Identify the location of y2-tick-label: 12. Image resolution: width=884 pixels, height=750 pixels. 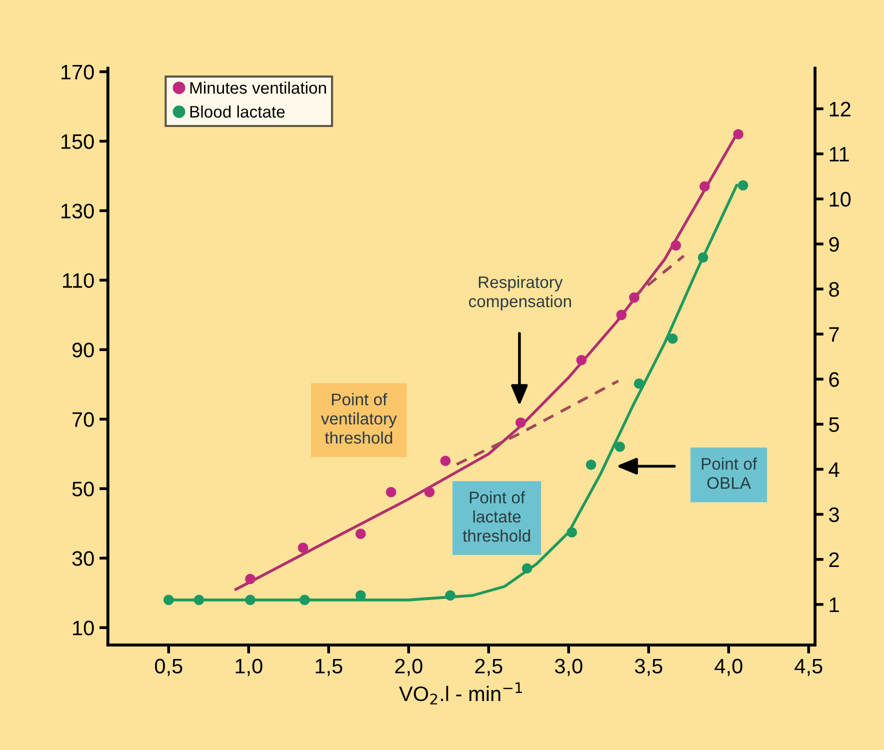
(840, 109).